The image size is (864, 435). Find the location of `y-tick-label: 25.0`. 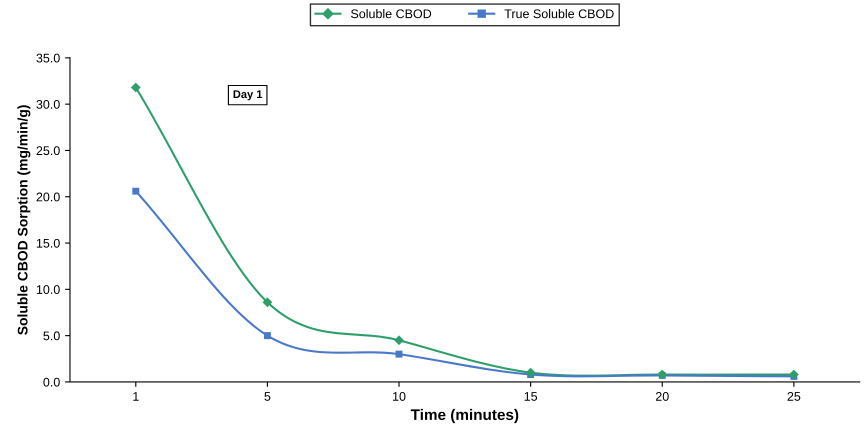

y-tick-label: 25.0 is located at coordinates (48, 151).